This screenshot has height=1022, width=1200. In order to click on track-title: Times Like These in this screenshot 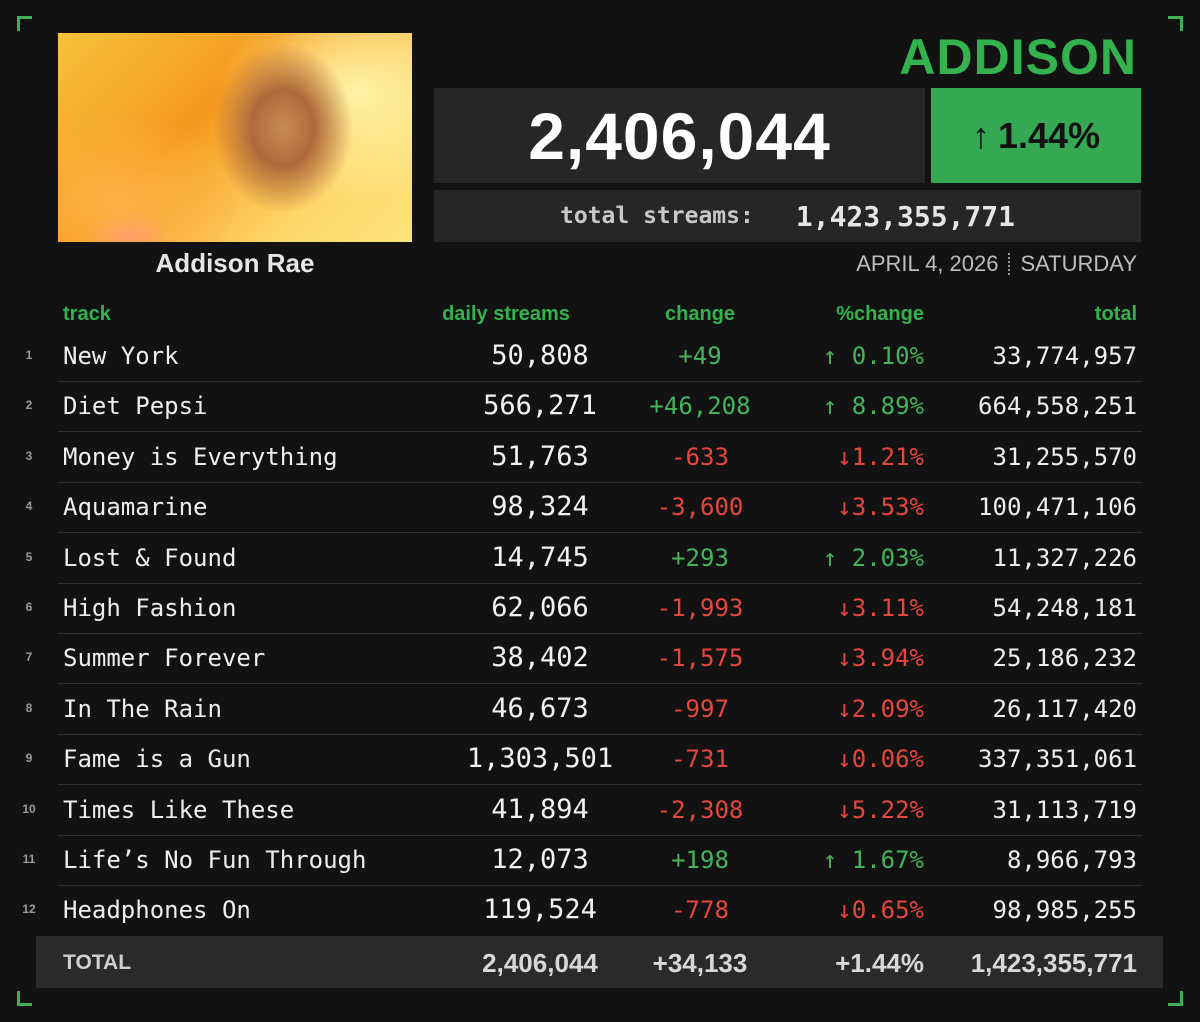, I will do `click(179, 809)`.